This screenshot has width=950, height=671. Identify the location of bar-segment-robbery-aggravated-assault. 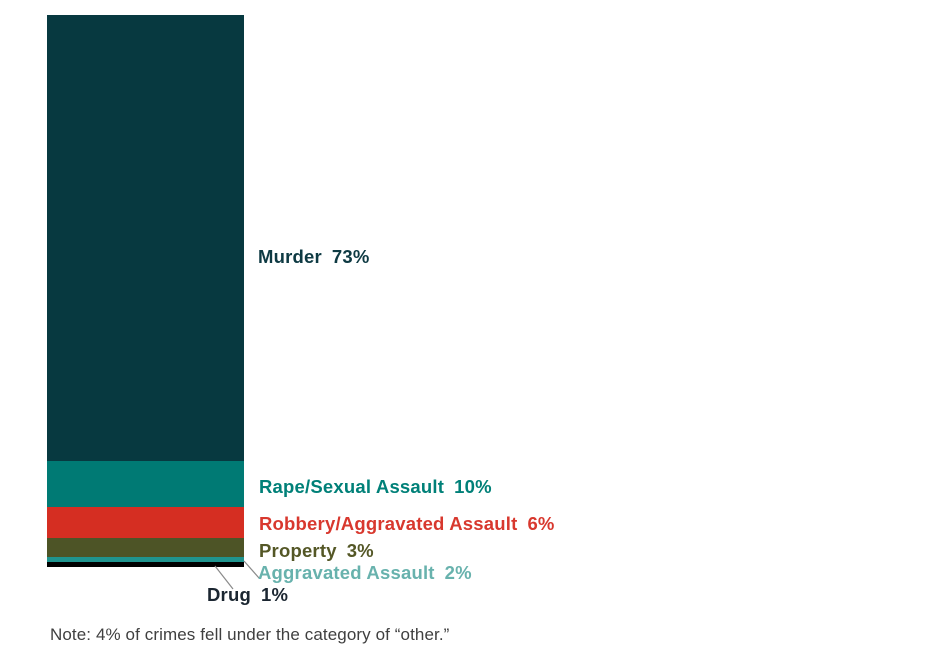
(145, 522).